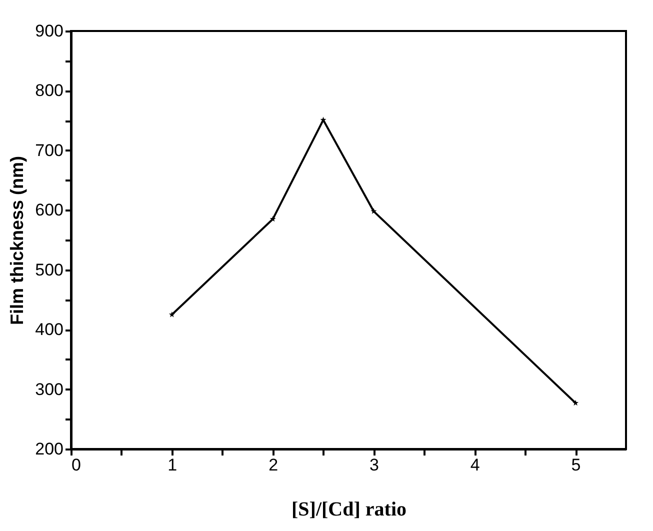 Image resolution: width=653 pixels, height=531 pixels. Describe the element at coordinates (49, 270) in the screenshot. I see `y-tick-label: 500` at that location.